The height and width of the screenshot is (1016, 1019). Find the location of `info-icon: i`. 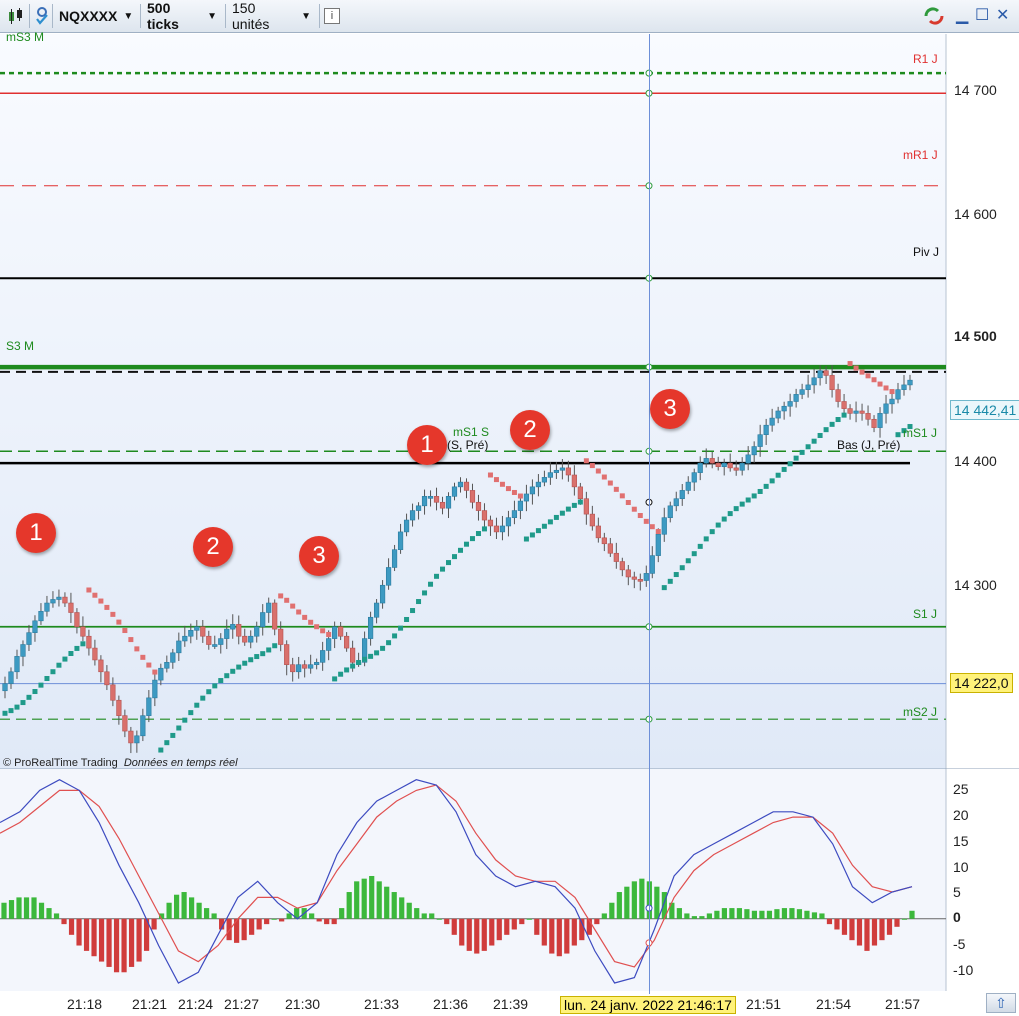

info-icon: i is located at coordinates (334, 16).